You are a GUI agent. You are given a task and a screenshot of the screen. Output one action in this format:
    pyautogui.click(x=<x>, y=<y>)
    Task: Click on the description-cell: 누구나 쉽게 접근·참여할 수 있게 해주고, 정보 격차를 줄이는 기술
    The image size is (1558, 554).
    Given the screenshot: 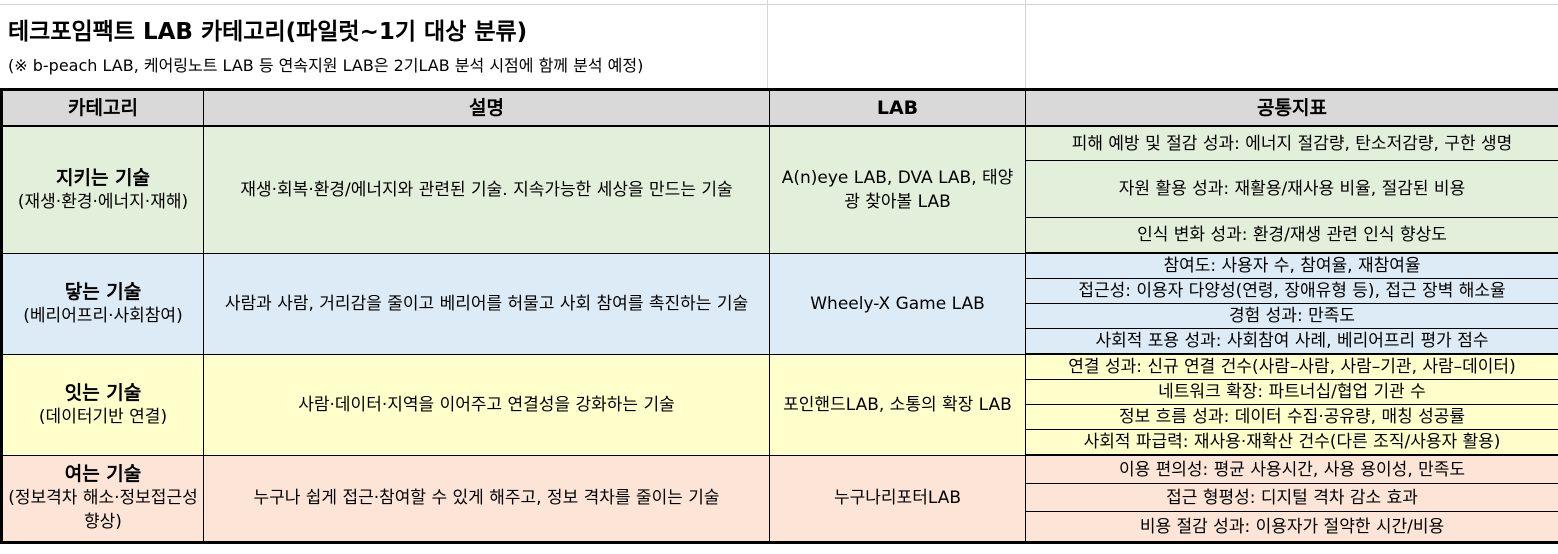 What is the action you would take?
    pyautogui.click(x=486, y=499)
    